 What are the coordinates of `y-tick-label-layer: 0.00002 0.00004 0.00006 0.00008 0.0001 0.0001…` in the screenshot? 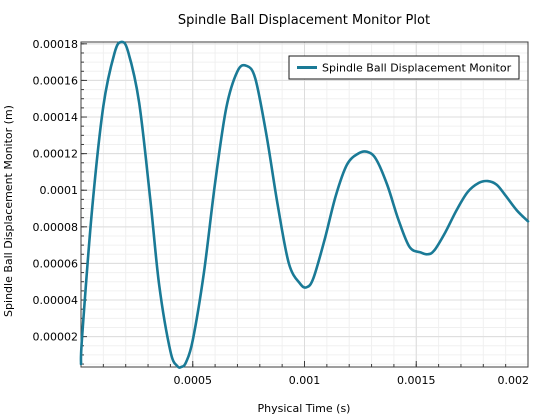 It's located at (56, 191).